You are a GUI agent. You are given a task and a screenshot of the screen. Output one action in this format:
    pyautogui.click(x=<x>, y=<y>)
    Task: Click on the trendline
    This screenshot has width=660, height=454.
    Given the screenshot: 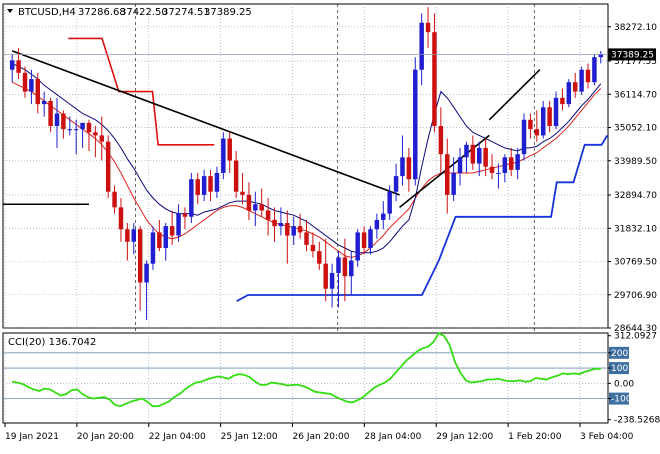 What is the action you would take?
    pyautogui.click(x=514, y=95)
    